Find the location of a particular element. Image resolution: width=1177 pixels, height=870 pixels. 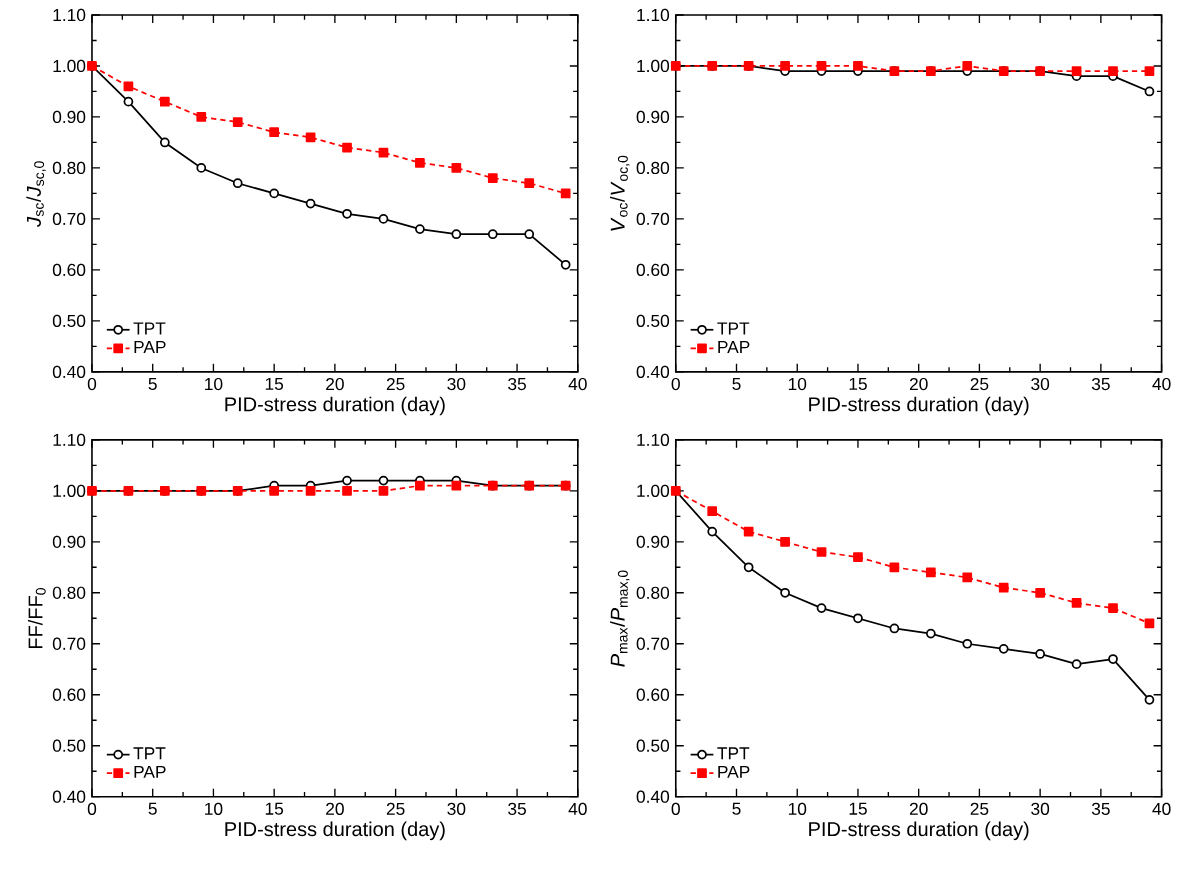

y-axis-title: P$_{max}$/P$_{max,0}$ is located at coordinates (620, 618).